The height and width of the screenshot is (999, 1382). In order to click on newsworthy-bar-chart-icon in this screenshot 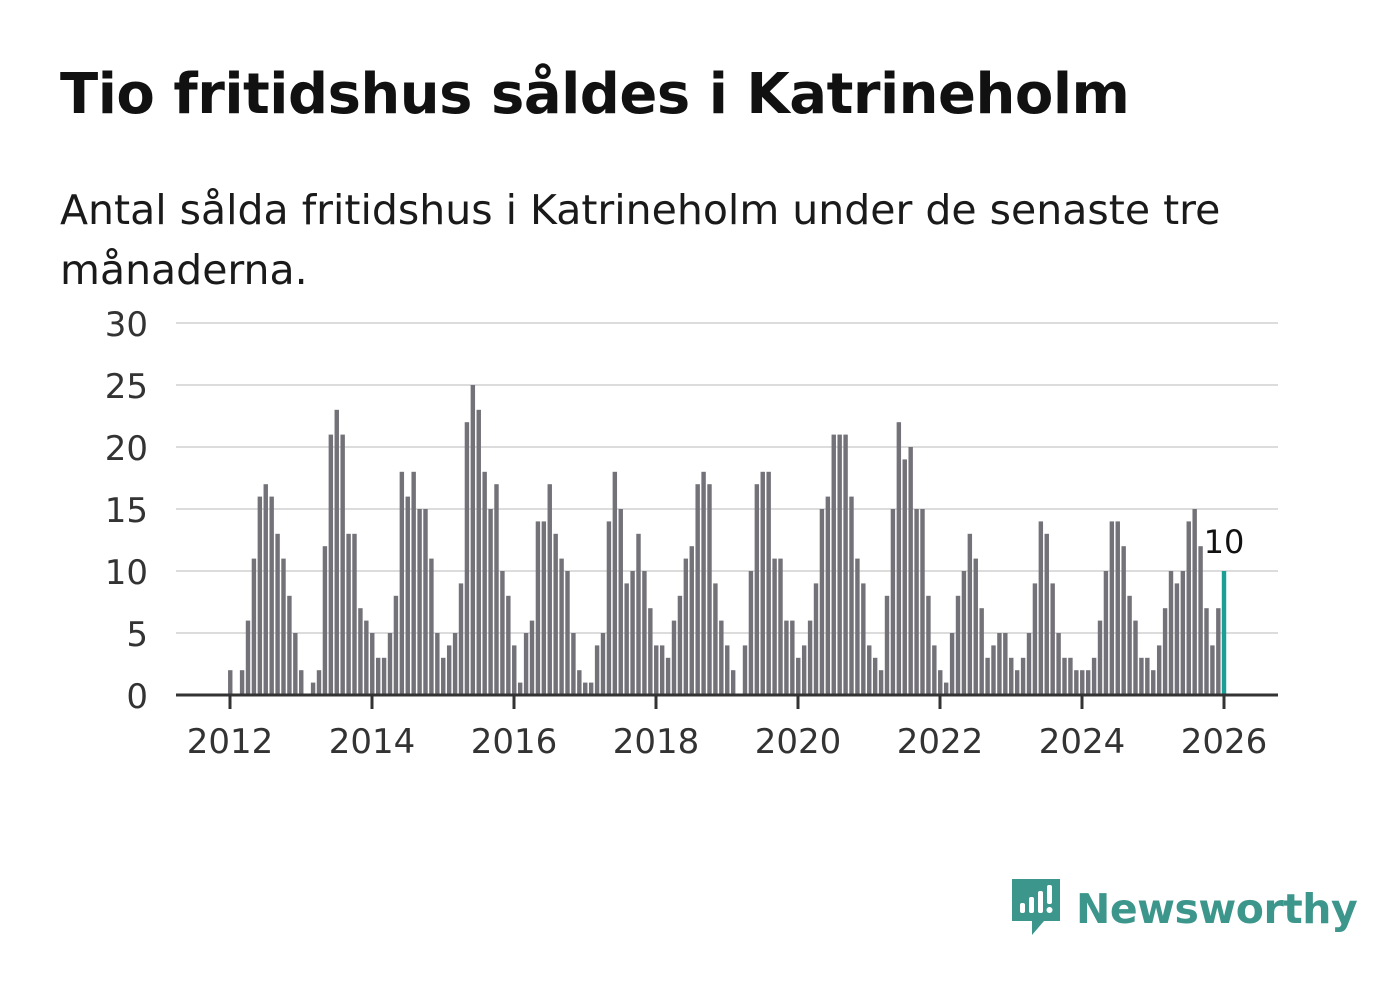, I will do `click(1036, 909)`.